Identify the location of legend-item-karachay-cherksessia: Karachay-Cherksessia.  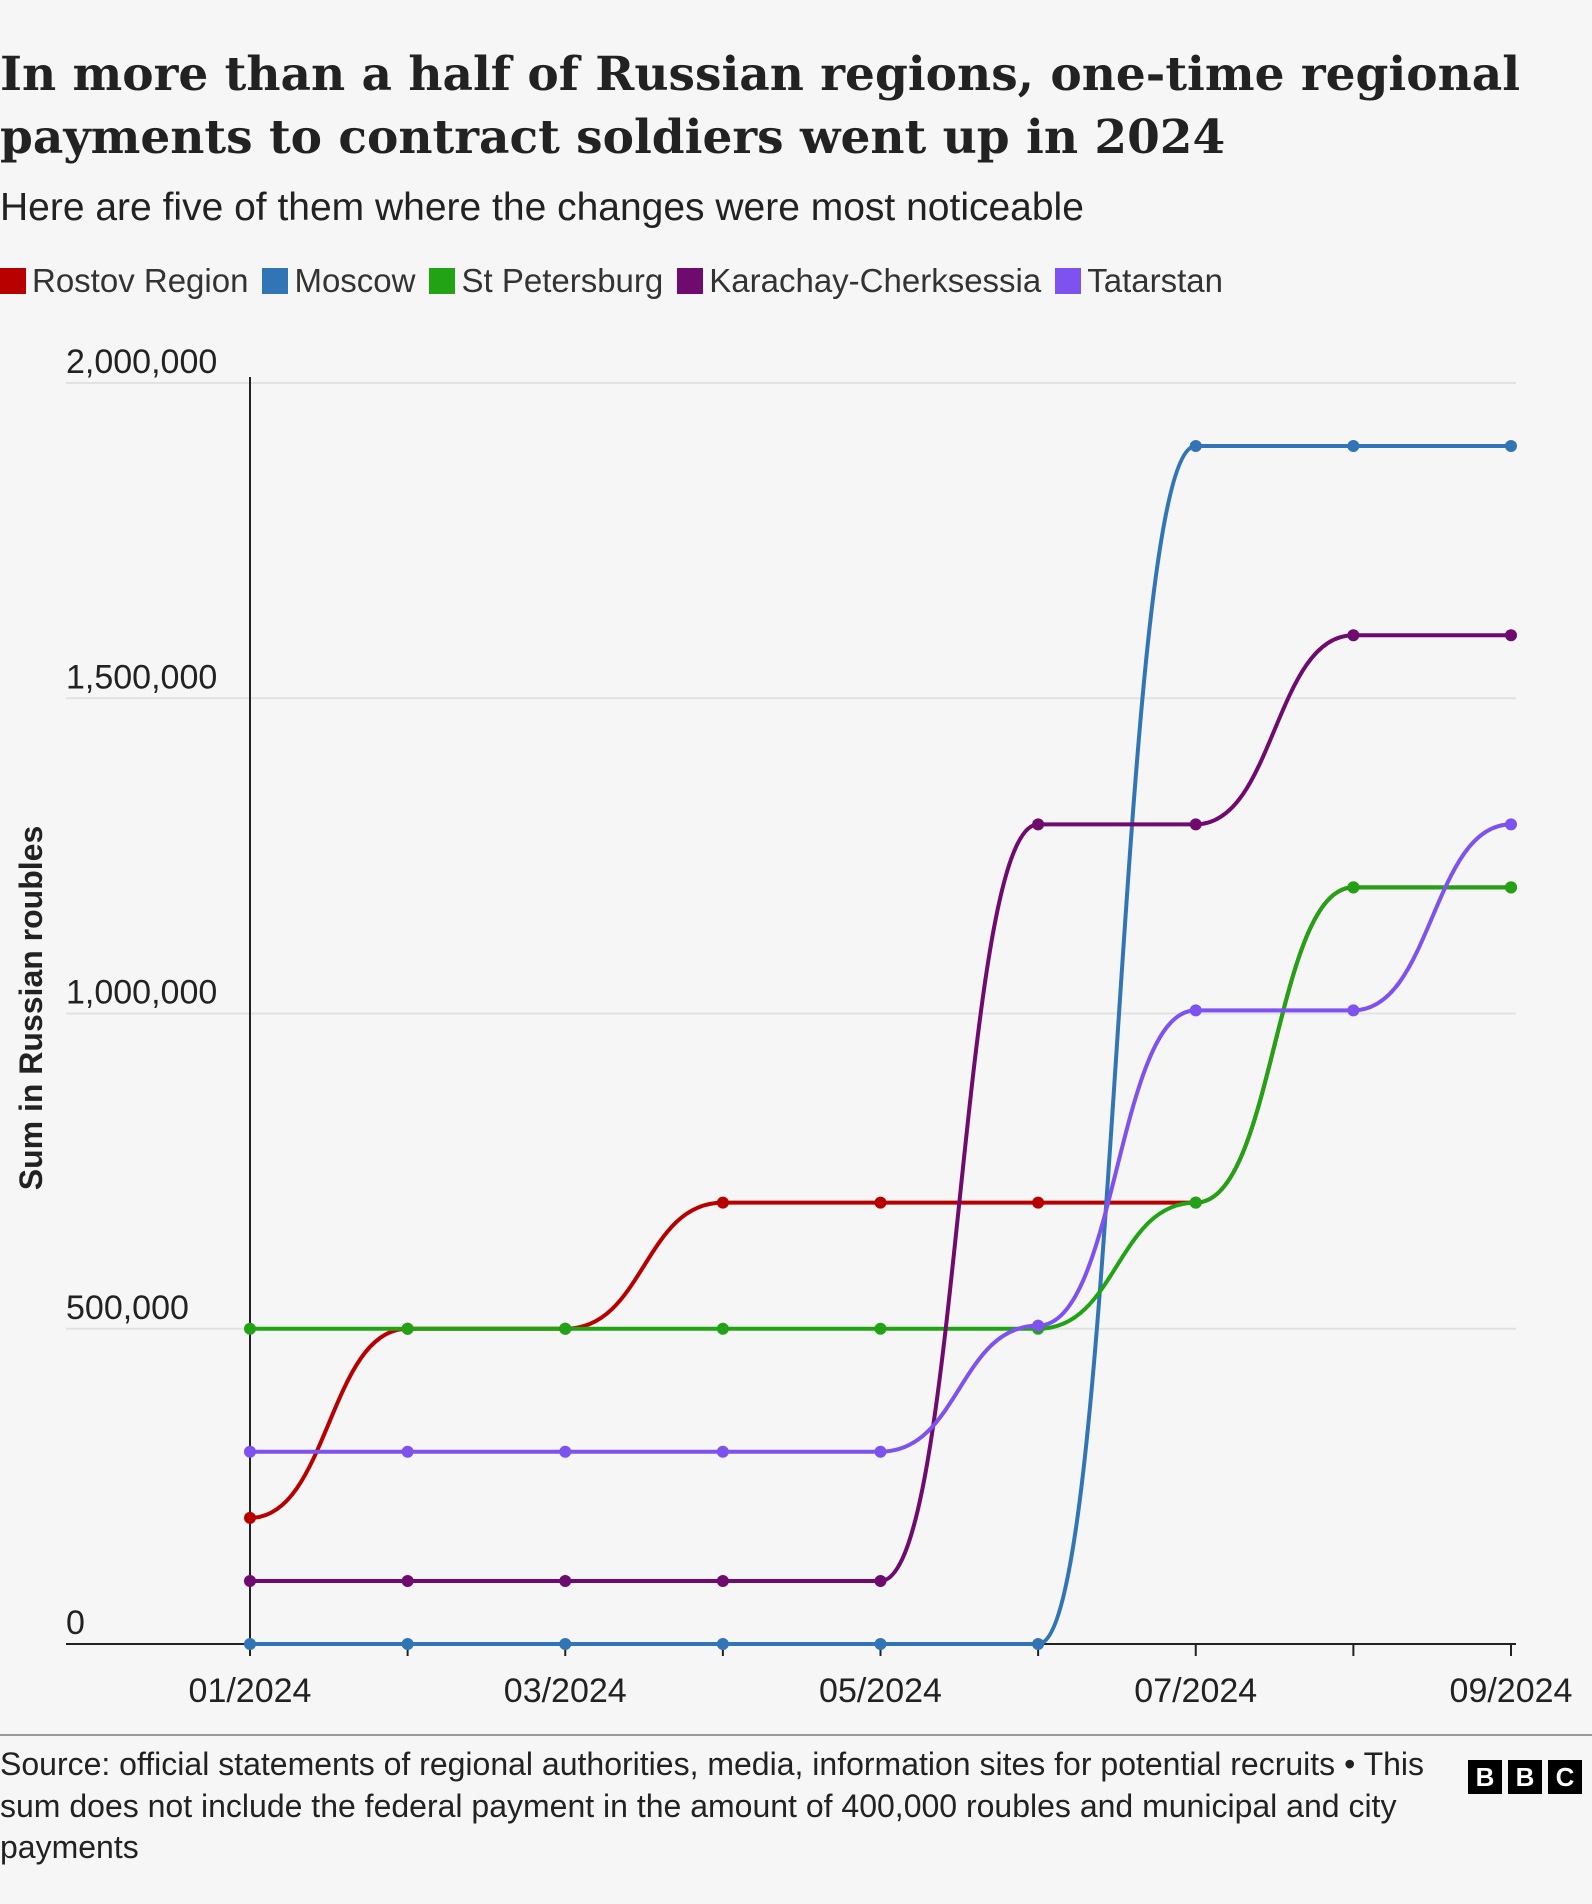
(859, 281).